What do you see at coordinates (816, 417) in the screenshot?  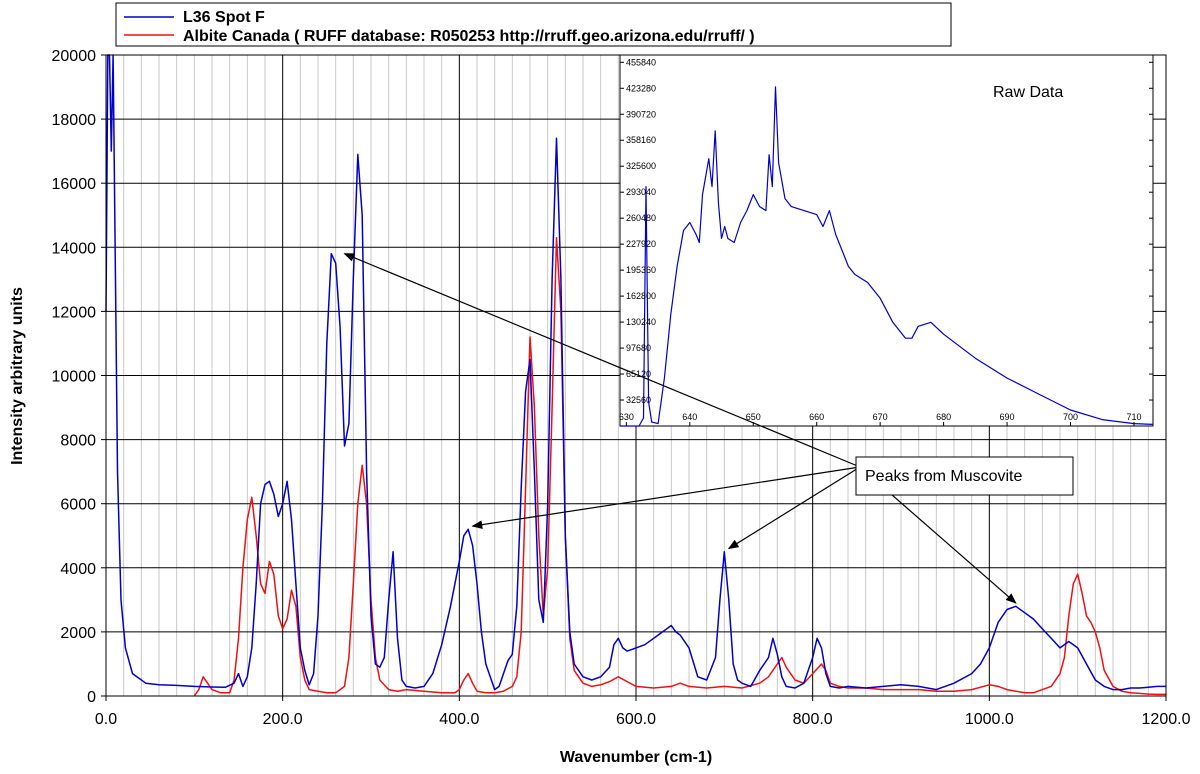 I see `inset-x-tick-label: 660` at bounding box center [816, 417].